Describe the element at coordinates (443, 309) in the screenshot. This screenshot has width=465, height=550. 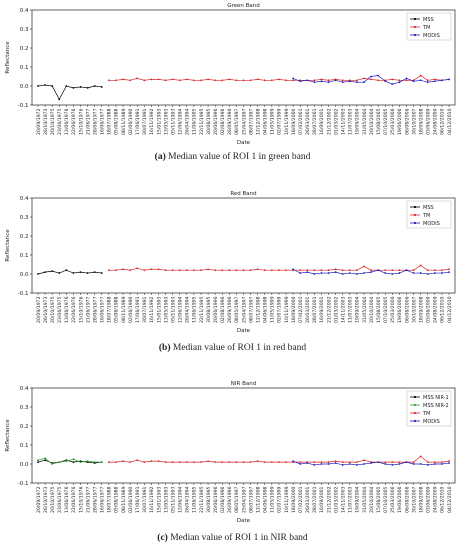
I see `x-tick-label: 06/12/2010` at that location.